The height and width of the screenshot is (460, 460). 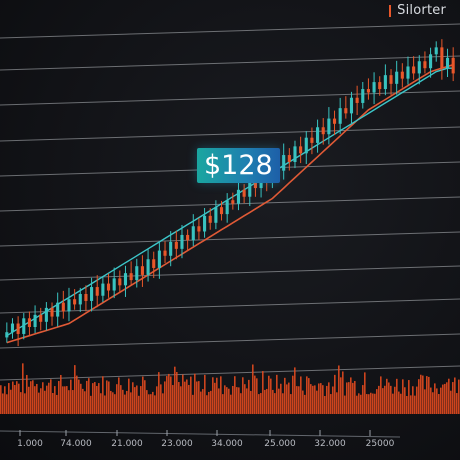 What do you see at coordinates (76, 444) in the screenshot?
I see `x-tick-label: 74.000` at bounding box center [76, 444].